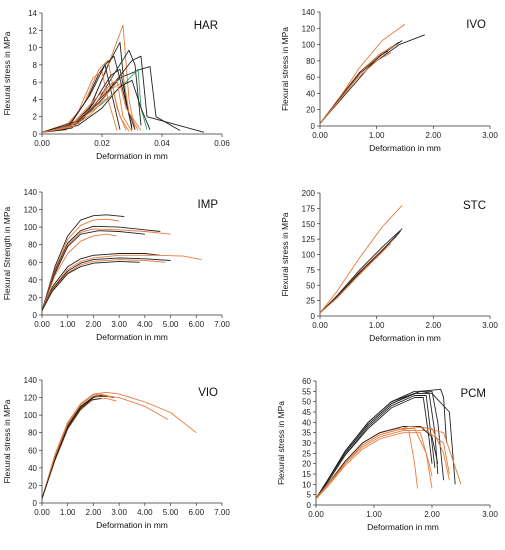  I want to click on y-tick-label: 35, so click(306, 433).